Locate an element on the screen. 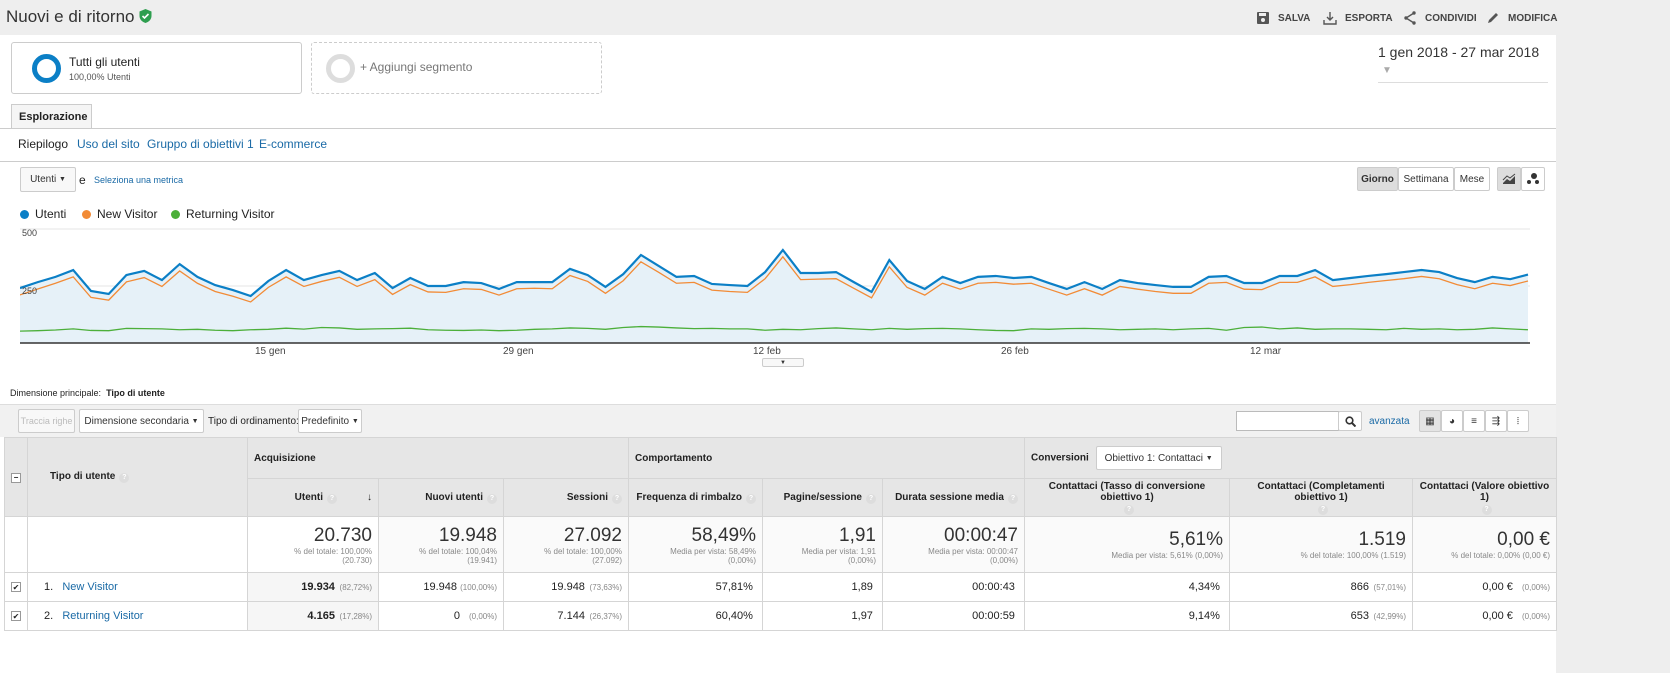  subtab-site-usage: Uso del sito is located at coordinates (108, 144).